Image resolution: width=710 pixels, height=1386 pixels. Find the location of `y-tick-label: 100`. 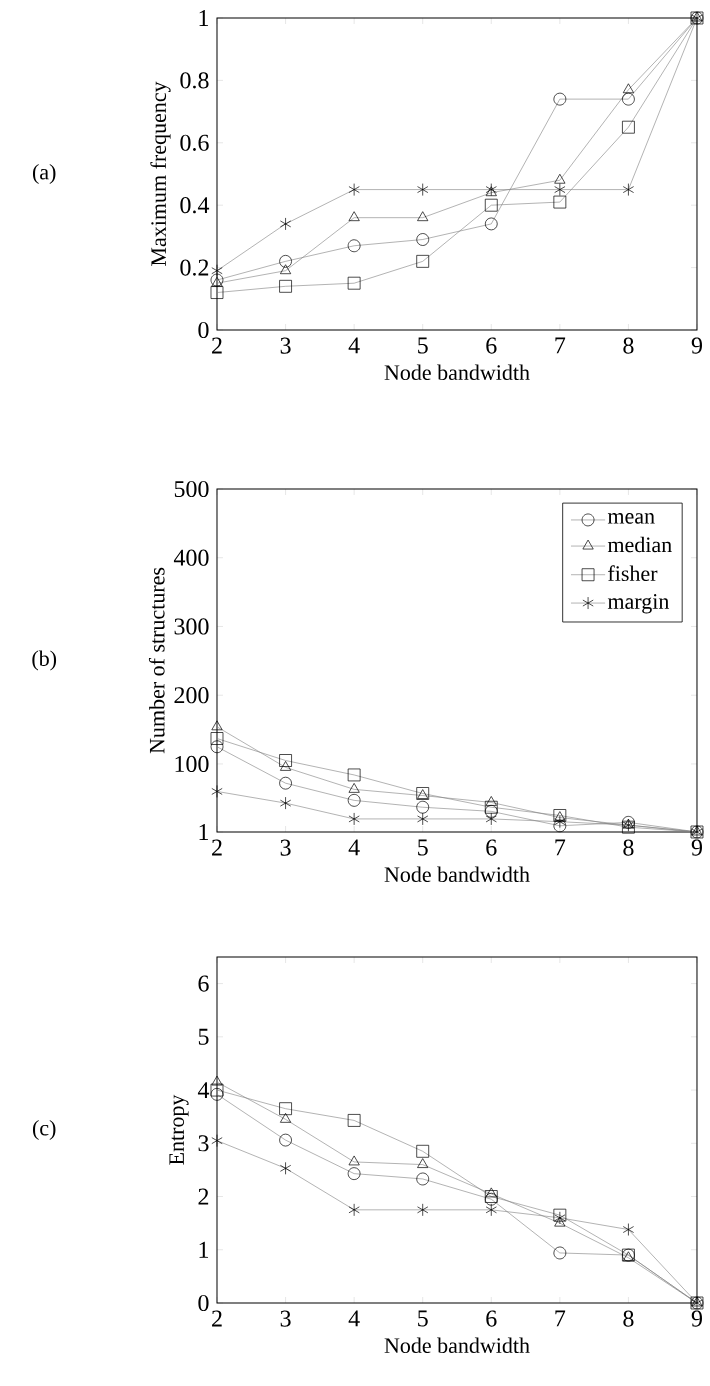

y-tick-label: 100 is located at coordinates (192, 764).